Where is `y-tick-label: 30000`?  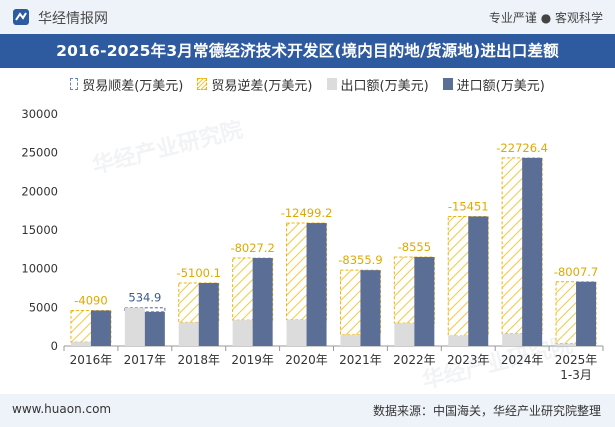 y-tick-label: 30000 is located at coordinates (39, 114).